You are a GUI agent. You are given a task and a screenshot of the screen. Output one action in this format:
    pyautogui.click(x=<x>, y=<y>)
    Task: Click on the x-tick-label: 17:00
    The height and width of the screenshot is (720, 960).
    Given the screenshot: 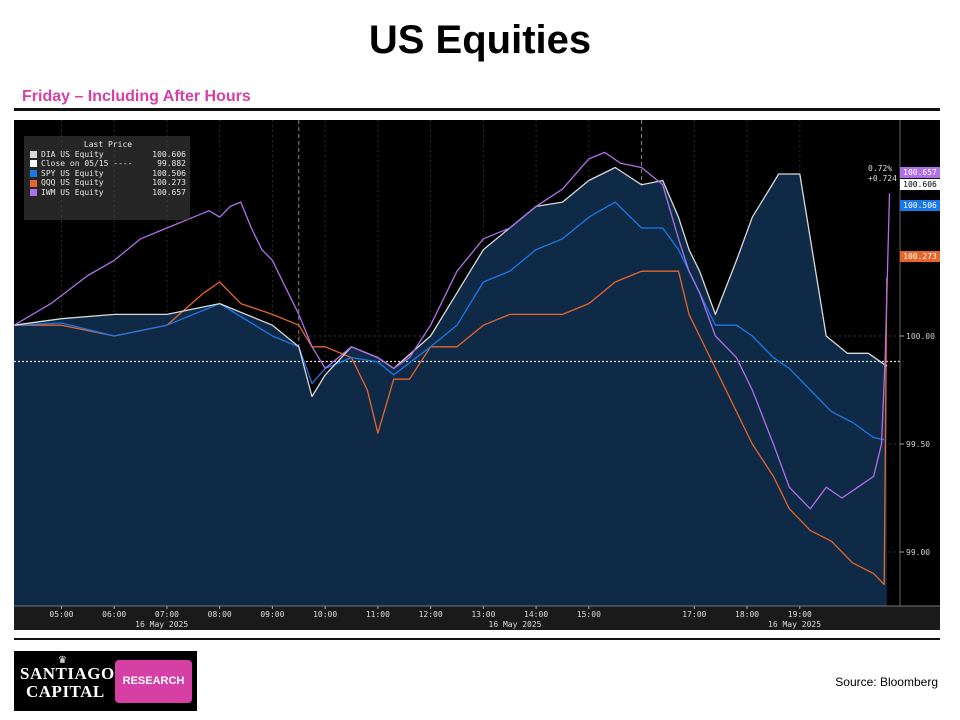 What is the action you would take?
    pyautogui.click(x=694, y=614)
    